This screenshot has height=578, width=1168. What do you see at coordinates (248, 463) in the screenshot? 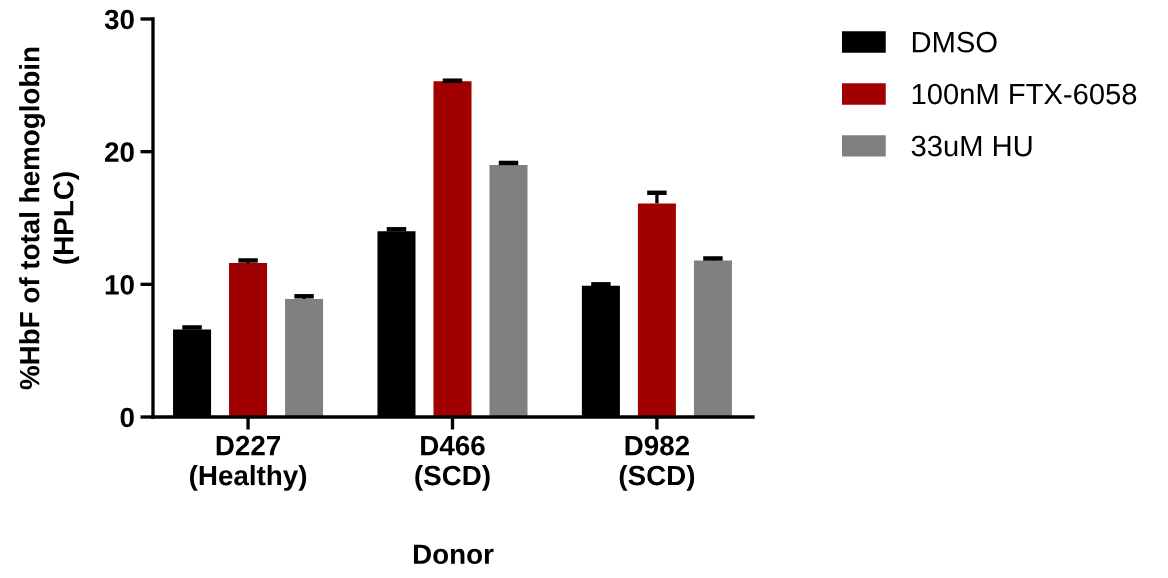
I see `x-tick-label: D227 (Healthy)` at bounding box center [248, 463].